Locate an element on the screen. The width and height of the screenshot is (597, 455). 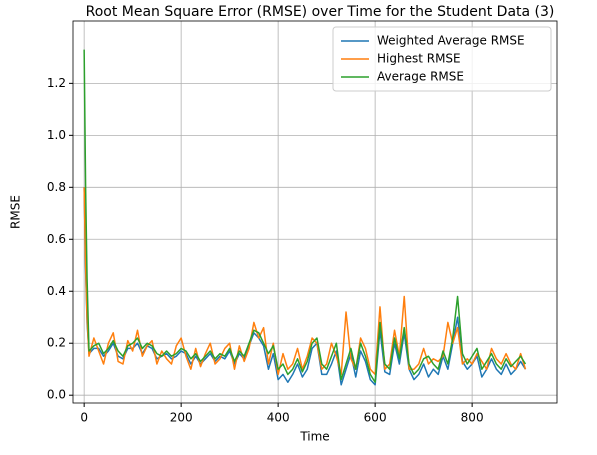
legend-label: Weighted Average RMSE is located at coordinates (451, 41).